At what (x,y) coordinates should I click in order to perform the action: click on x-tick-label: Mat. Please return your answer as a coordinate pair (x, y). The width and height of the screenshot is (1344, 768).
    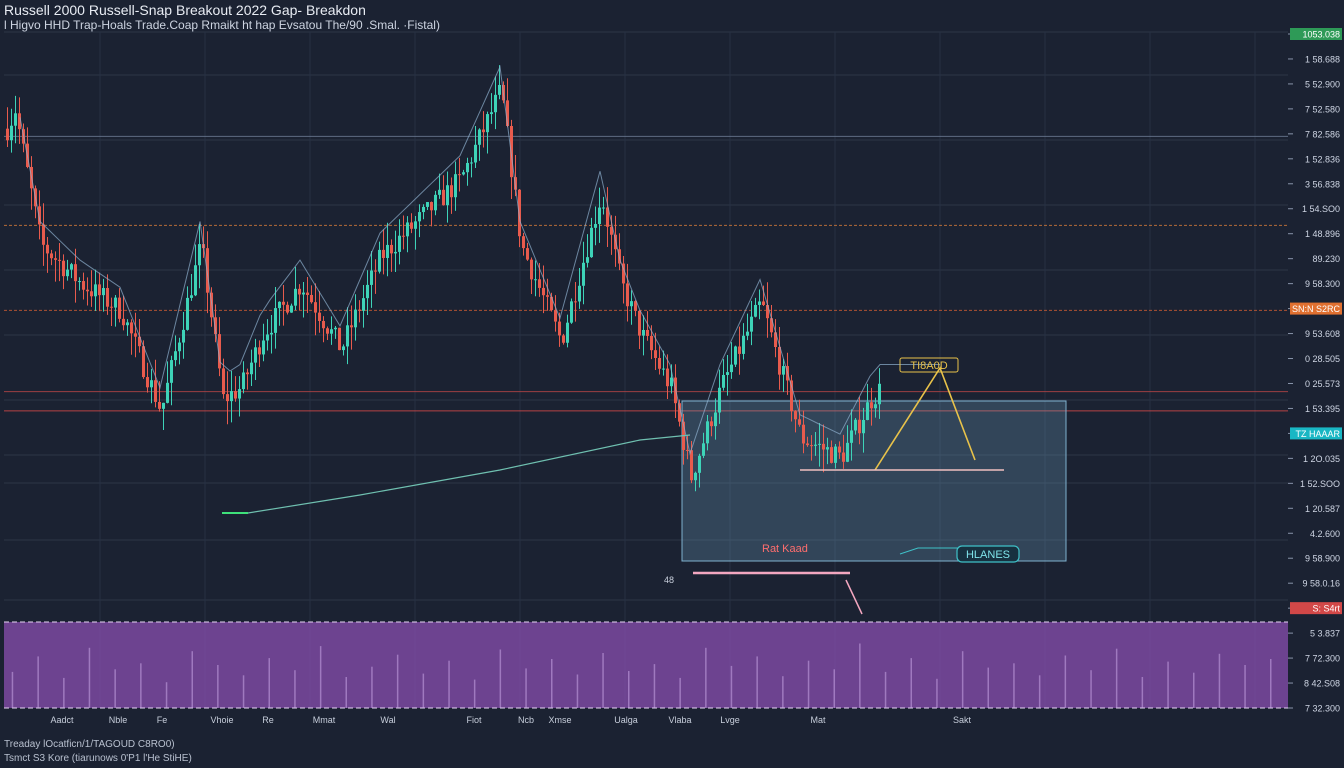
    Looking at the image, I should click on (818, 720).